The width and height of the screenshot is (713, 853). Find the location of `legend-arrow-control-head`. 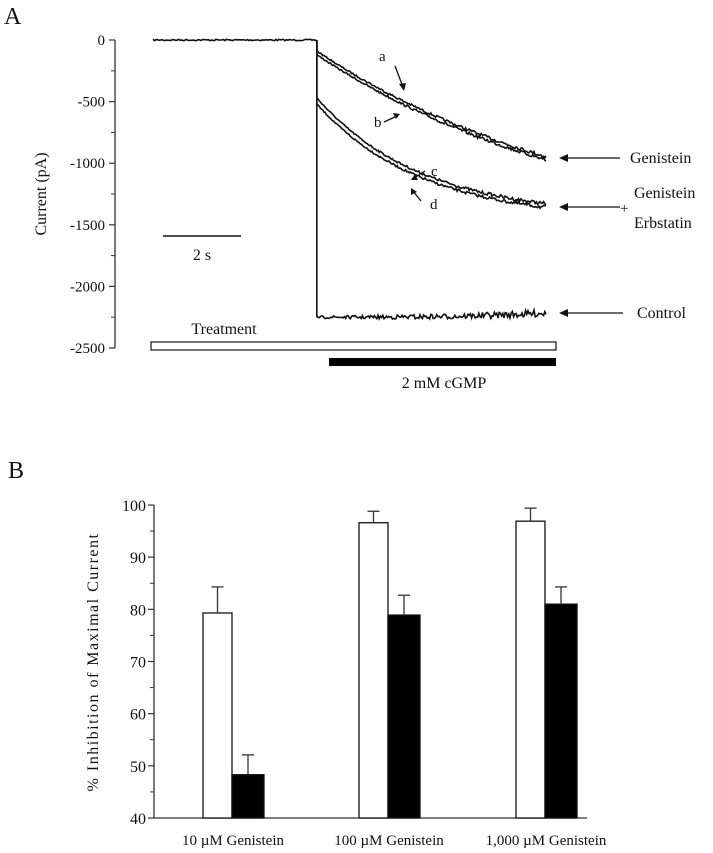

legend-arrow-control-head is located at coordinates (563, 313).